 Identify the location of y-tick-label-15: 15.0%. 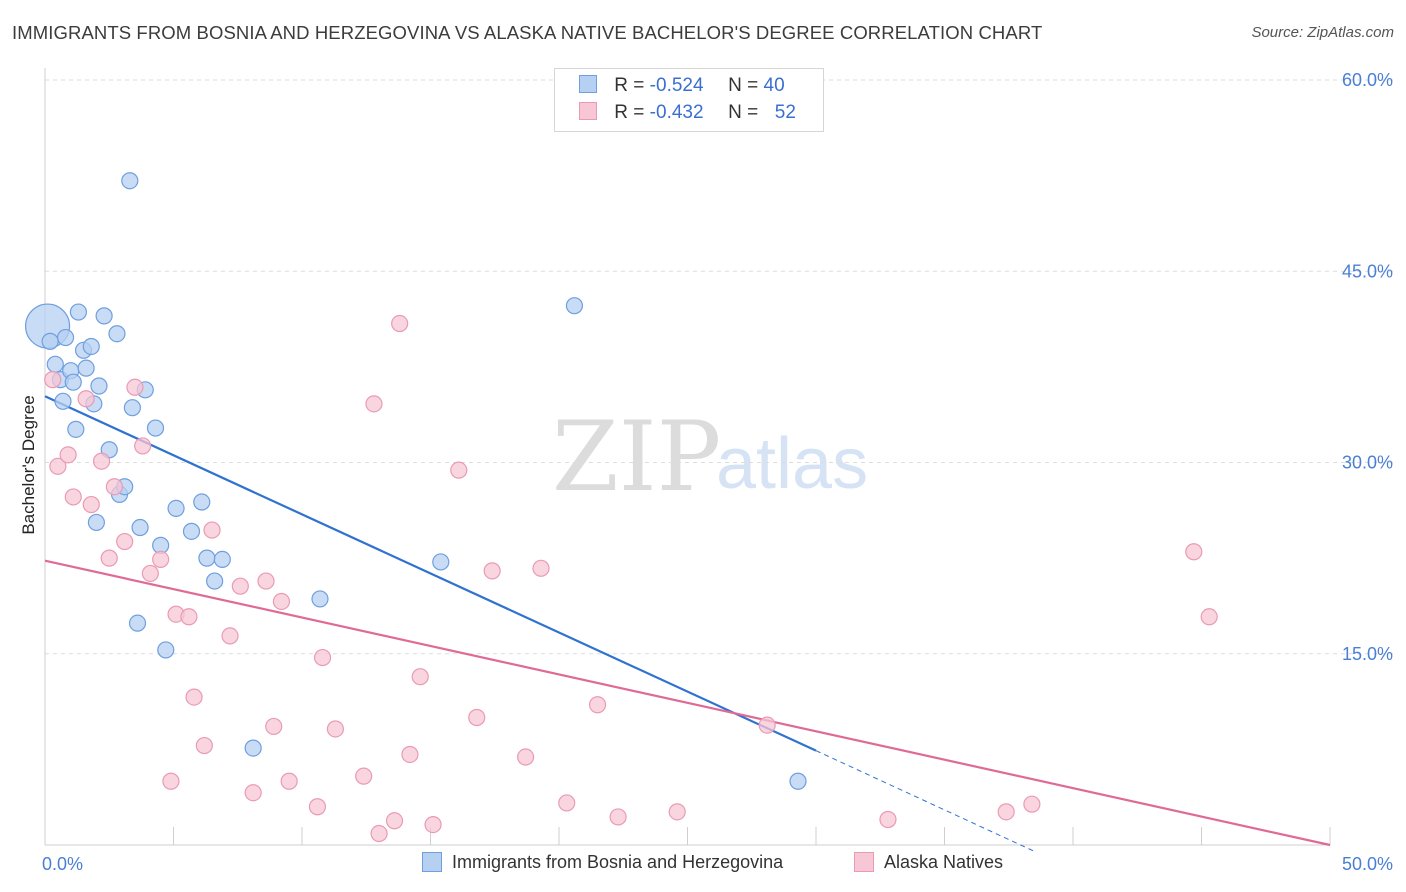
(1367, 654).